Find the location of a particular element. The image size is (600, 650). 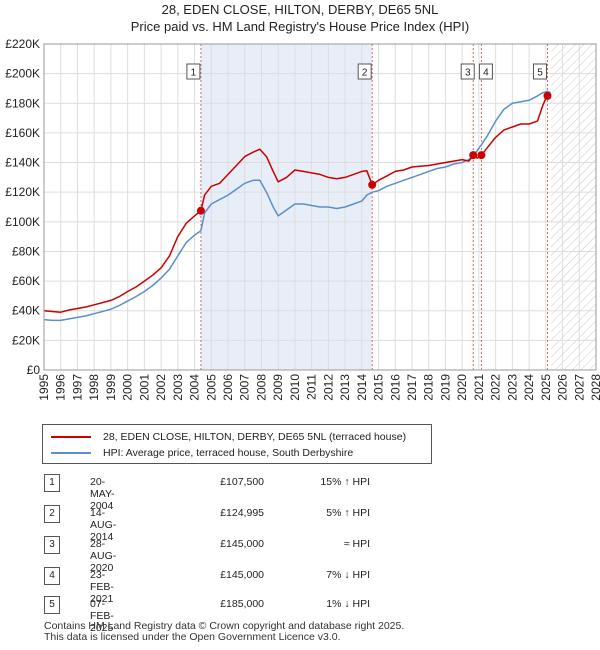

sale-hpi-relation: 15% ↑ HPI is located at coordinates (345, 482).